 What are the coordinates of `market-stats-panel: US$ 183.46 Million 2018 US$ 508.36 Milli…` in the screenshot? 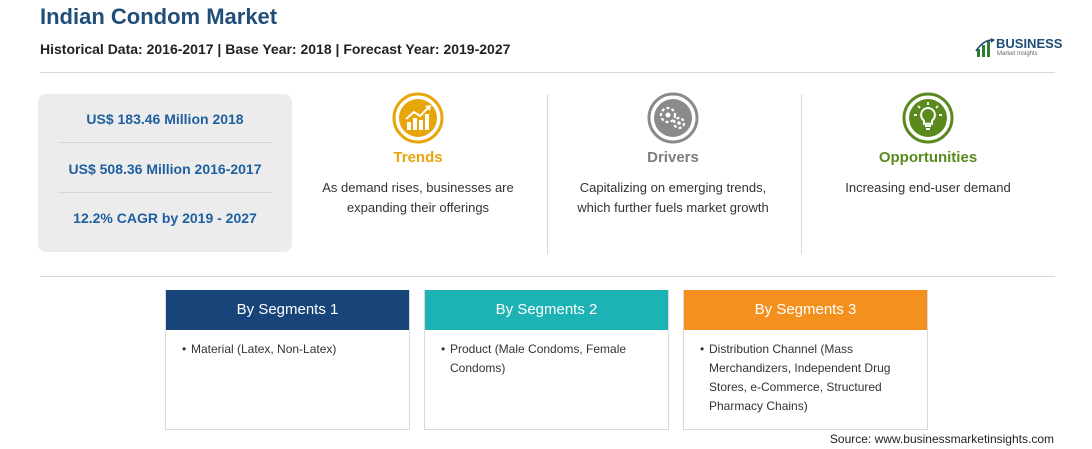 It's located at (165, 173).